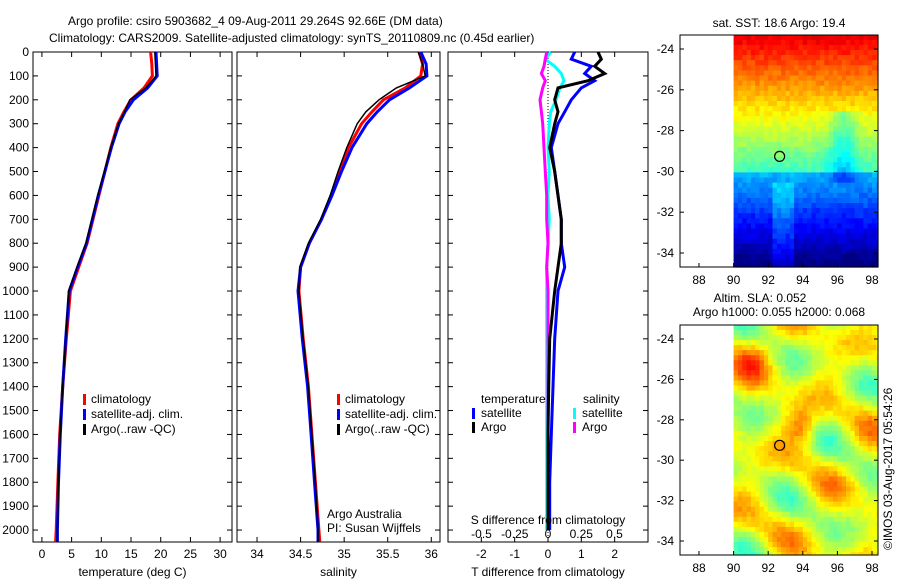  What do you see at coordinates (888, 468) in the screenshot?
I see `credit-text: ©IMOS 03-Aug-2017 05:54:26` at bounding box center [888, 468].